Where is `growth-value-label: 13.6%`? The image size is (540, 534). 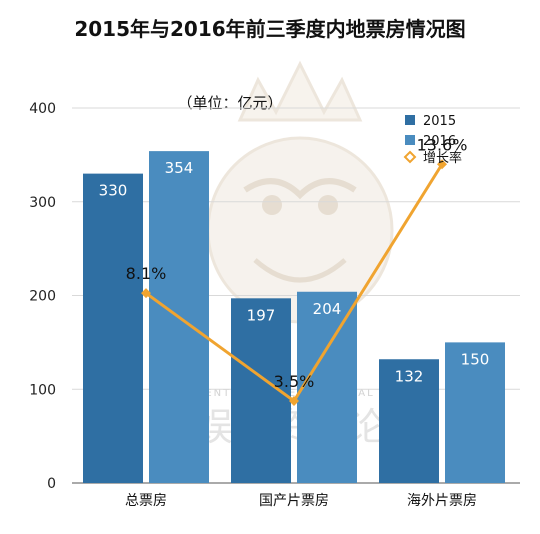
growth-value-label: 13.6% is located at coordinates (442, 144).